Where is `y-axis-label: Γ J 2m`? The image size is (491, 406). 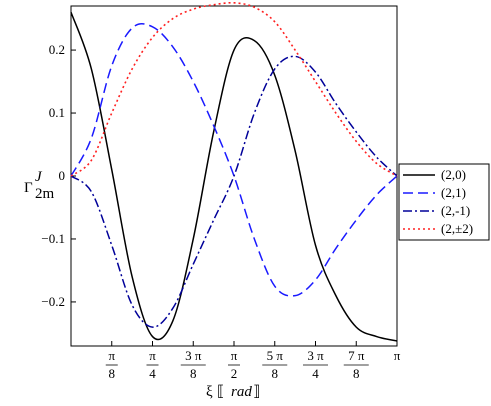 y-axis-label: Γ J 2m is located at coordinates (39, 185).